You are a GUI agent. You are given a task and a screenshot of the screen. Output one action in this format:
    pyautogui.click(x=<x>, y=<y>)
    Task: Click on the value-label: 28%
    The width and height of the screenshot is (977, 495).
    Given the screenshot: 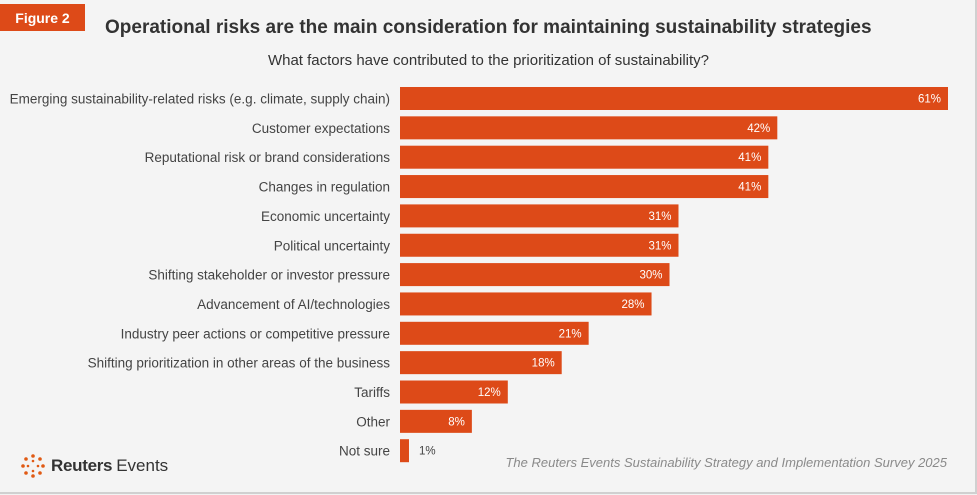 What is the action you would take?
    pyautogui.click(x=633, y=305)
    